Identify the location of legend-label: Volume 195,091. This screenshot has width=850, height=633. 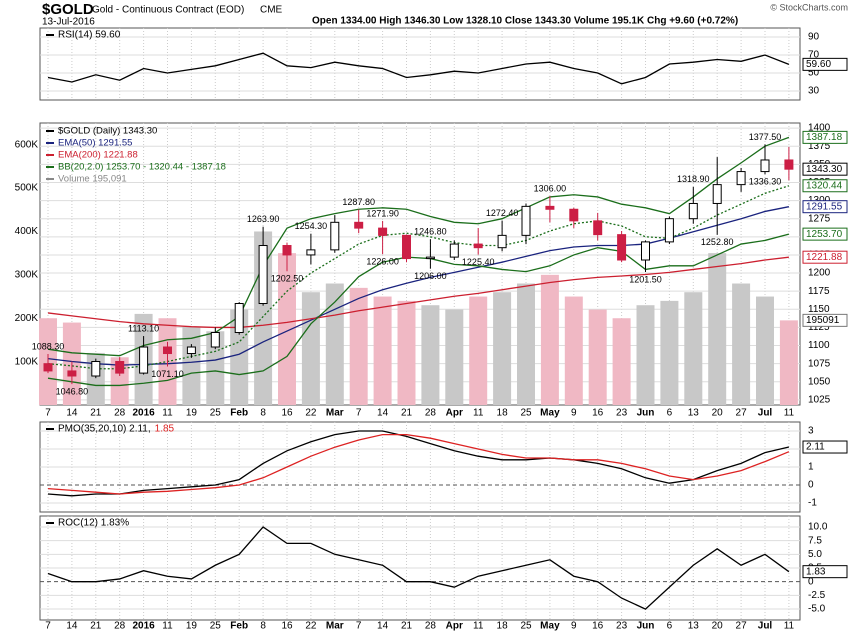
(92, 179).